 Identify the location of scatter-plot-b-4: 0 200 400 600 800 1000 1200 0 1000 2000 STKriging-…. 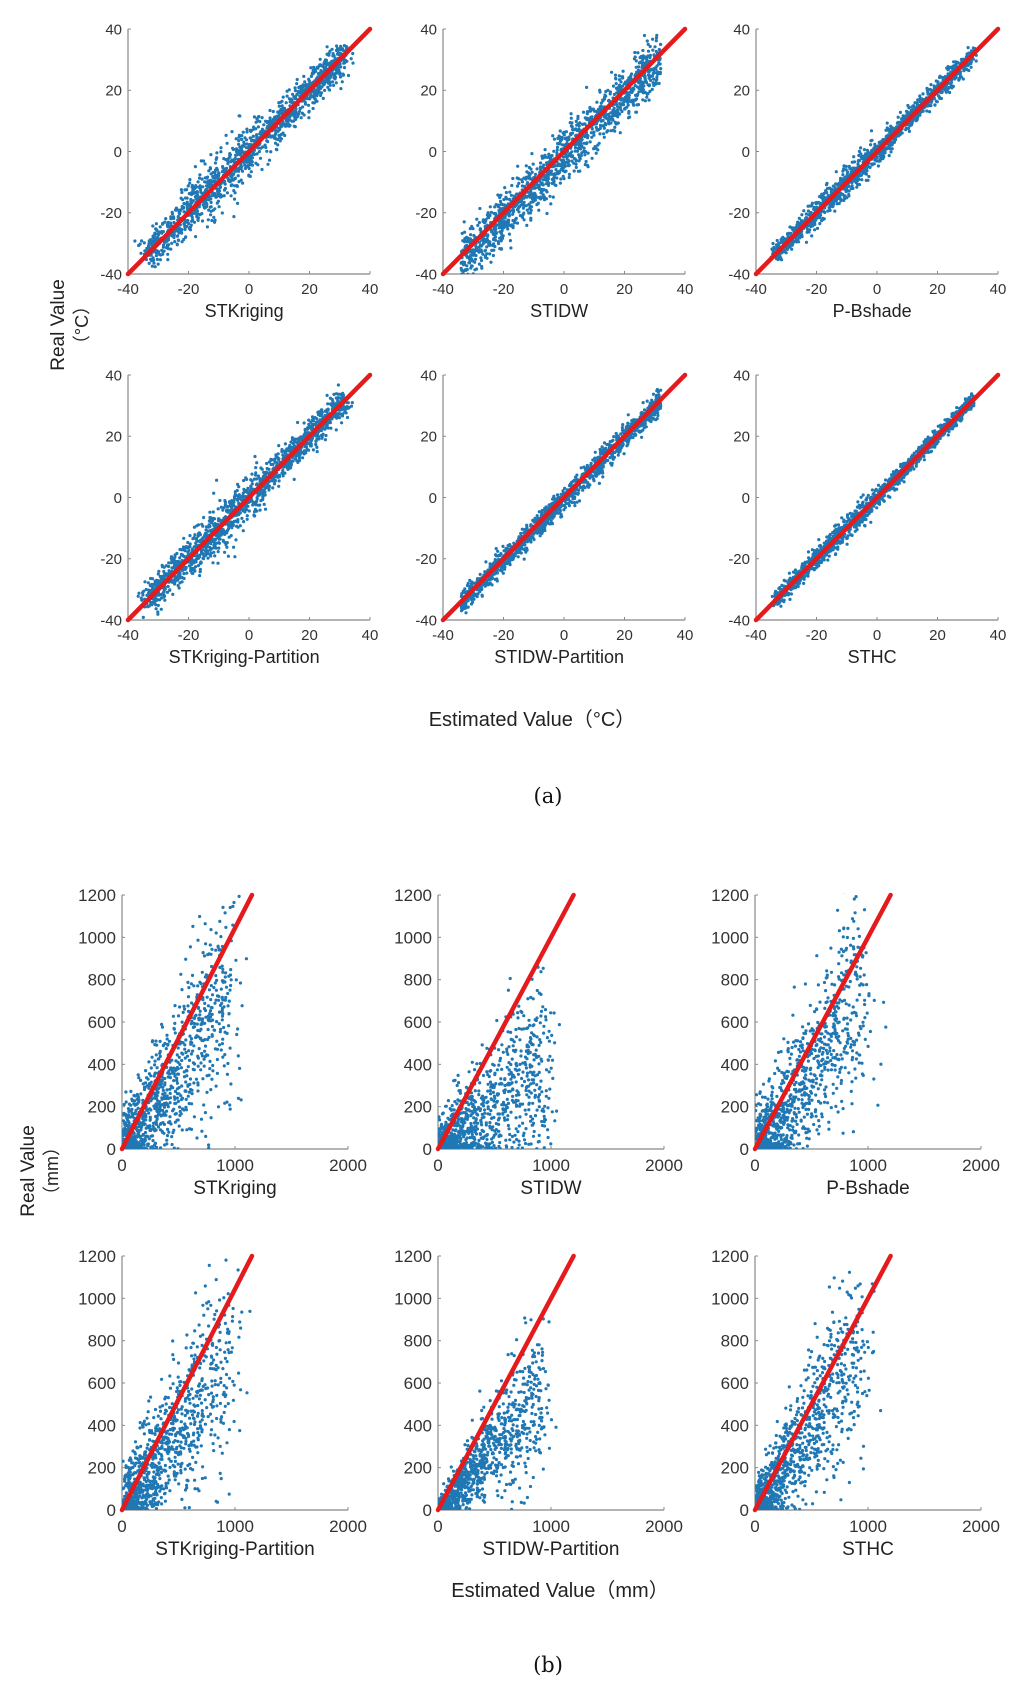
(222, 1403).